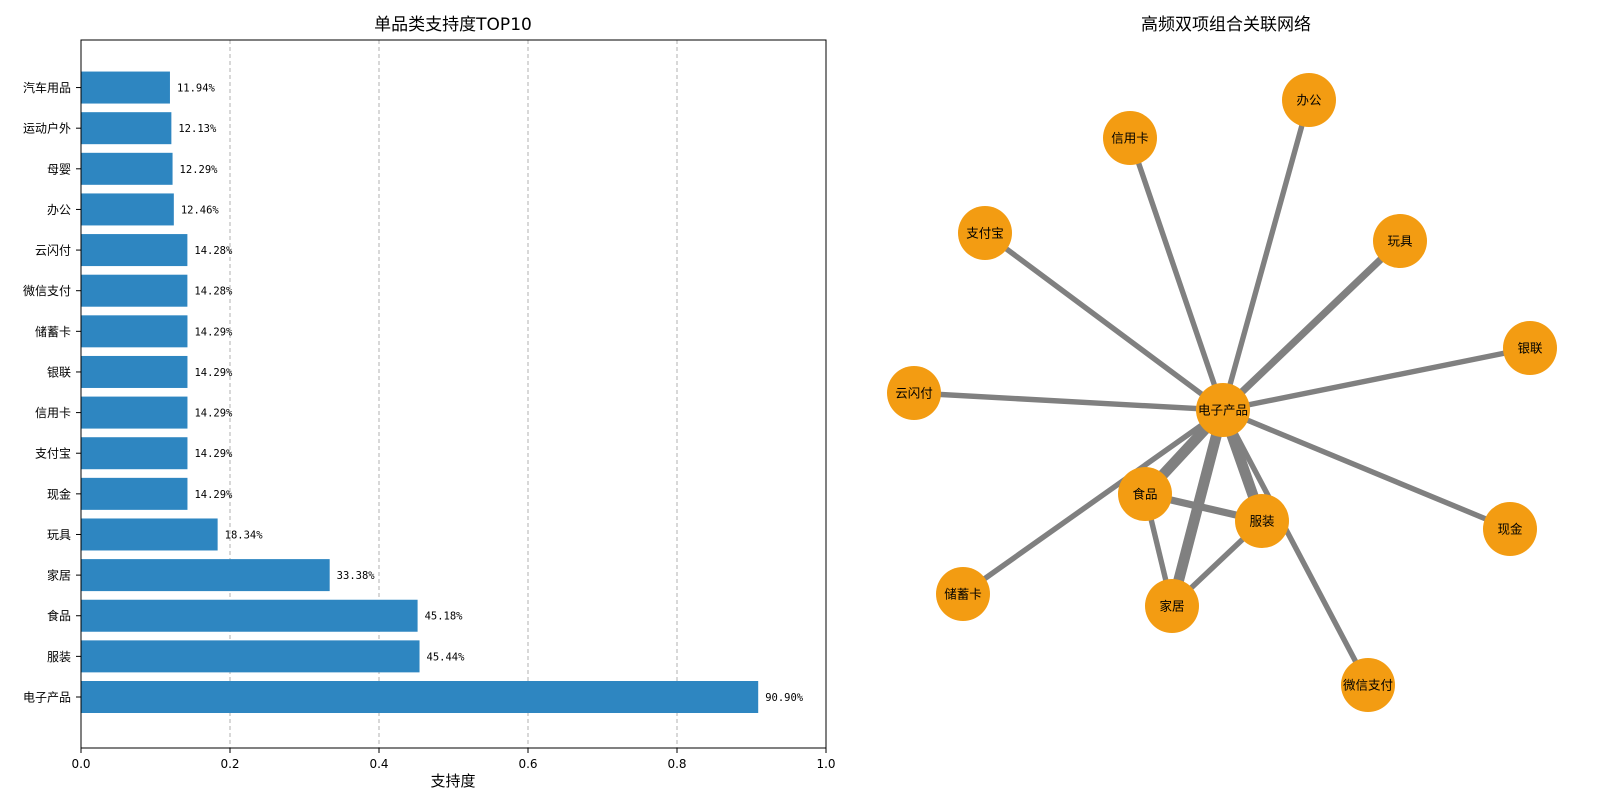 The image size is (1600, 800). What do you see at coordinates (47, 698) in the screenshot?
I see `category-label: 电子产品` at bounding box center [47, 698].